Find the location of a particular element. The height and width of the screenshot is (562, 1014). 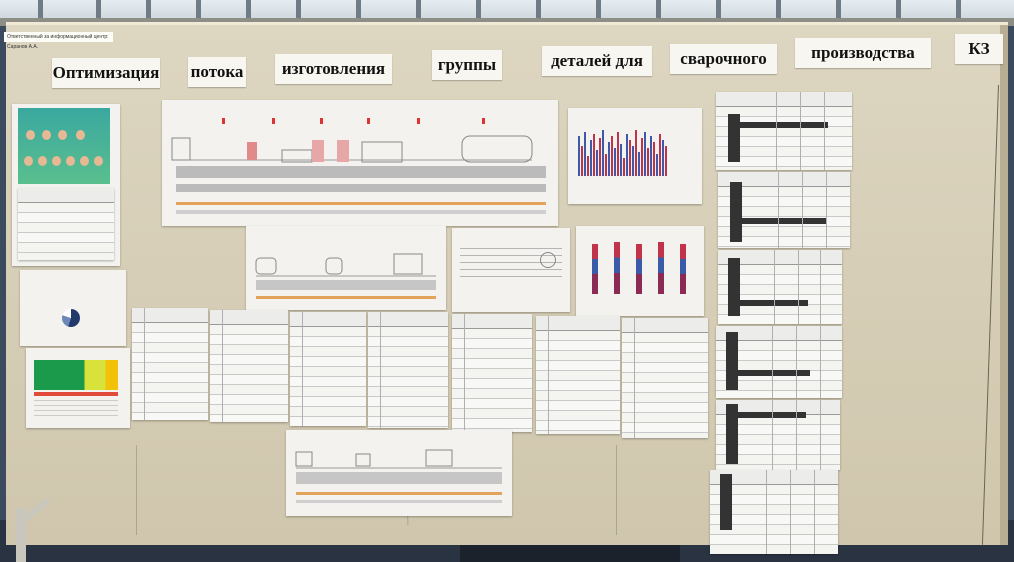

value-stream-map is located at coordinates (360, 163).